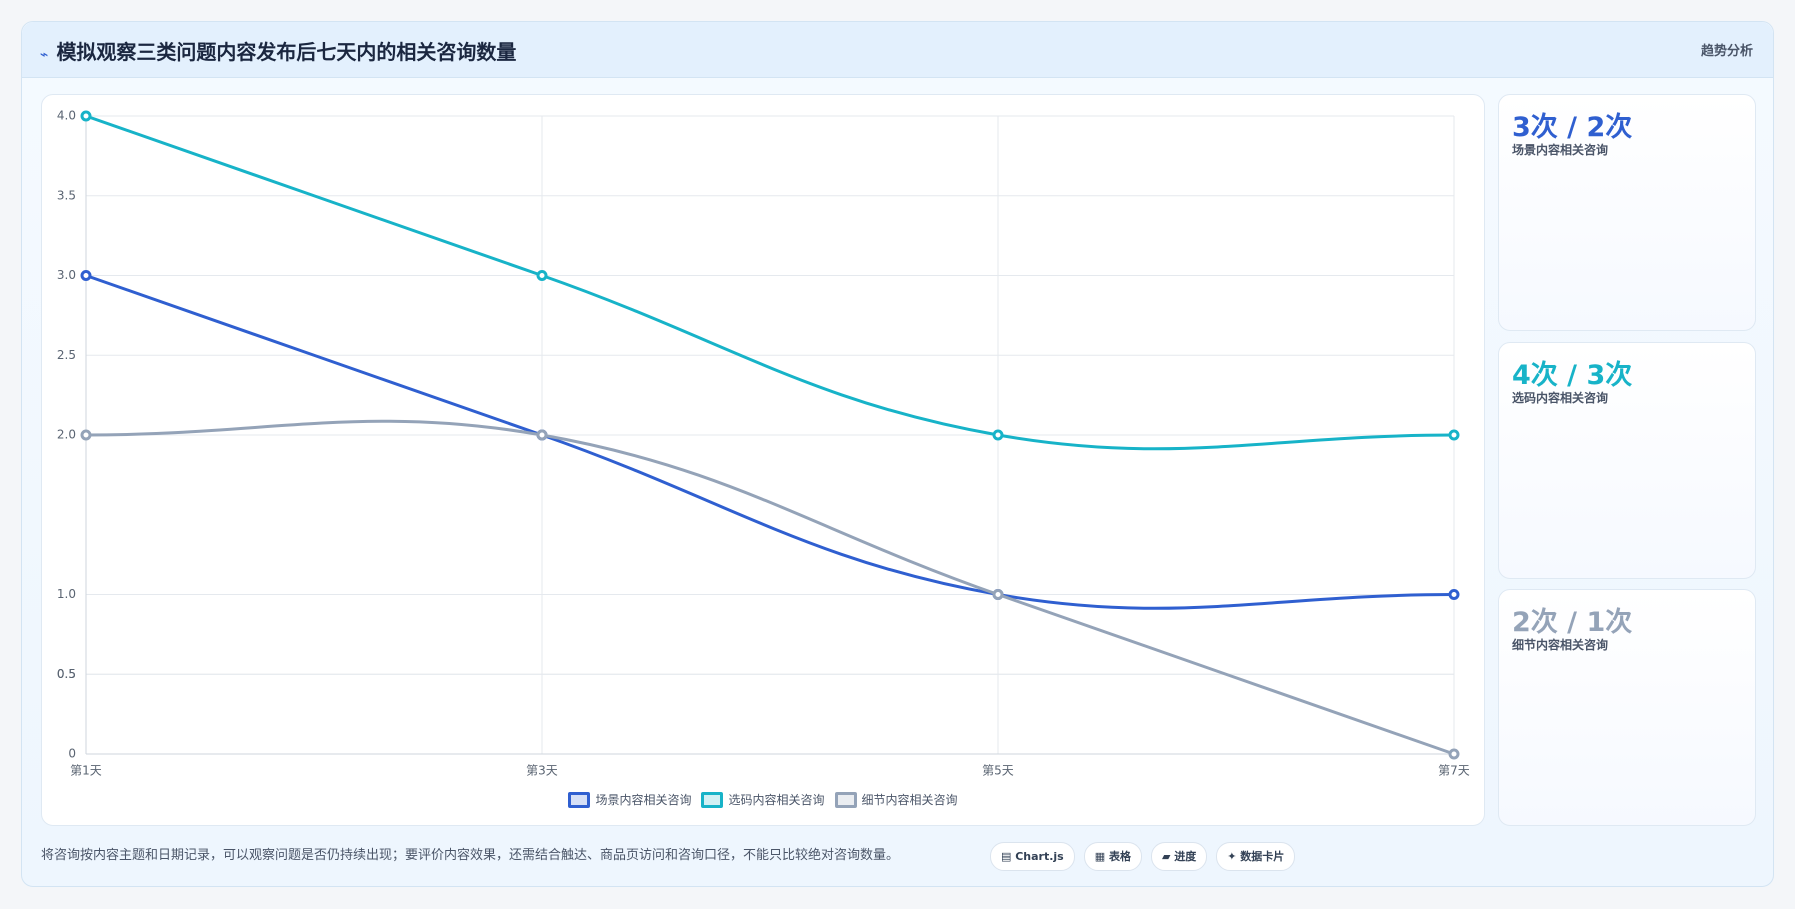 The height and width of the screenshot is (909, 1795). I want to click on side-value: 2次 / 1次, so click(1572, 622).